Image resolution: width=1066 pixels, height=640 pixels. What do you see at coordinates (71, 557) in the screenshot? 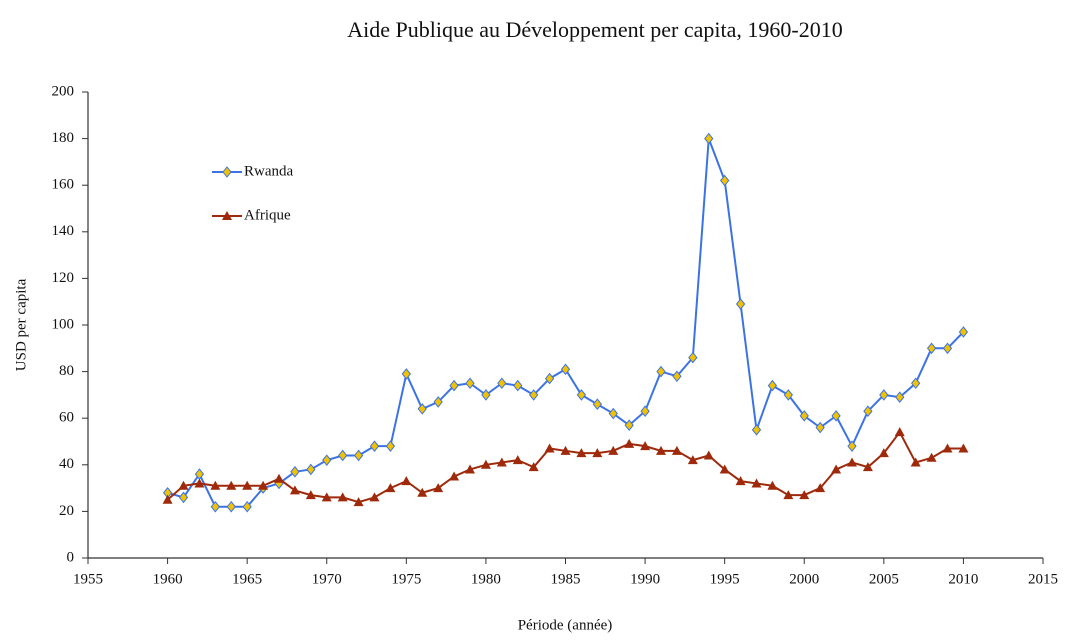
I see `y-tick-label: 0` at bounding box center [71, 557].